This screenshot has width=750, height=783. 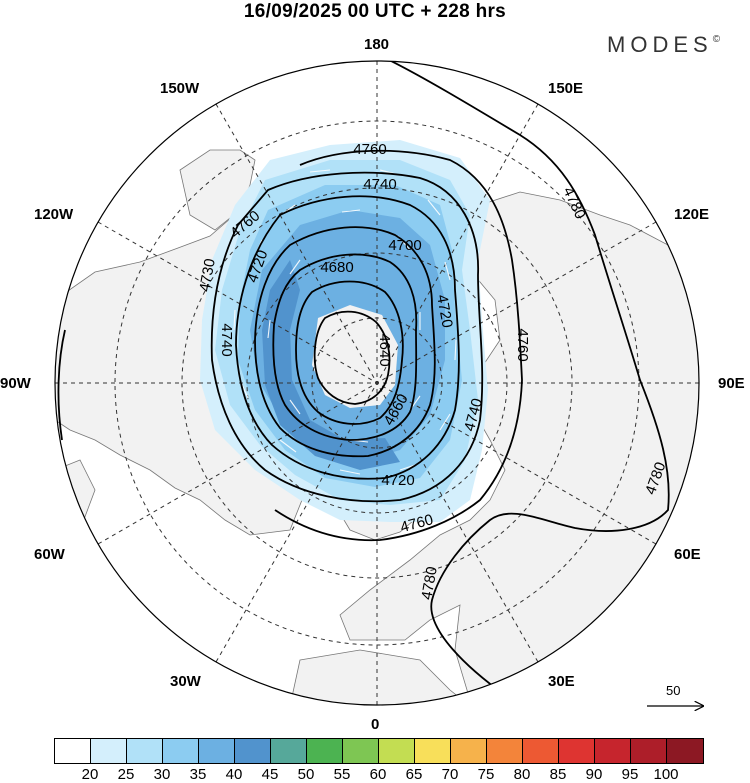 I want to click on colorbar-tick-label: 50, so click(x=306, y=774).